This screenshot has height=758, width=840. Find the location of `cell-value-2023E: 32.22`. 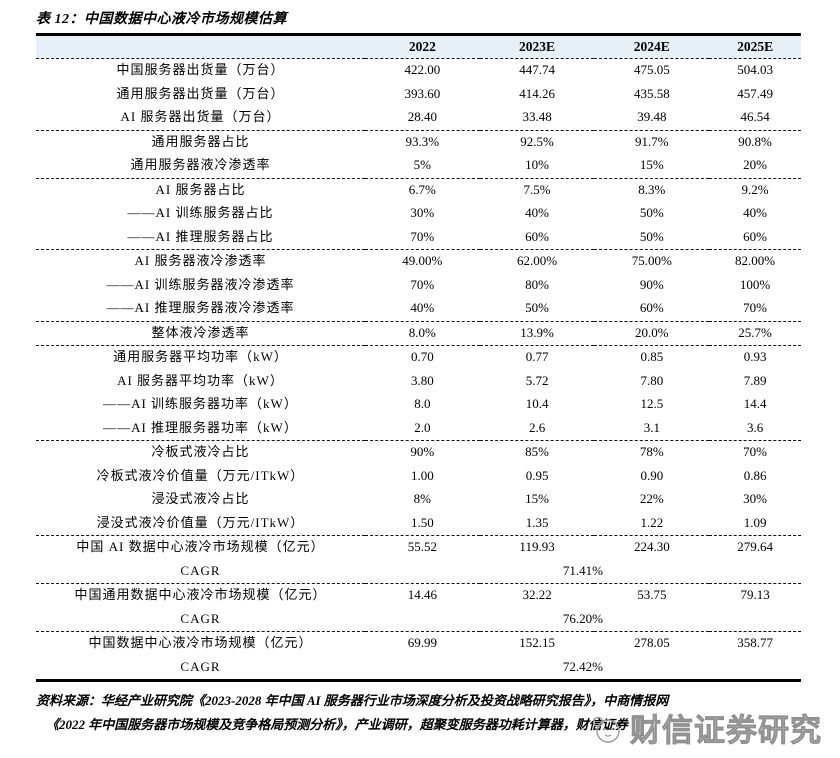

cell-value-2023E: 32.22 is located at coordinates (537, 595).